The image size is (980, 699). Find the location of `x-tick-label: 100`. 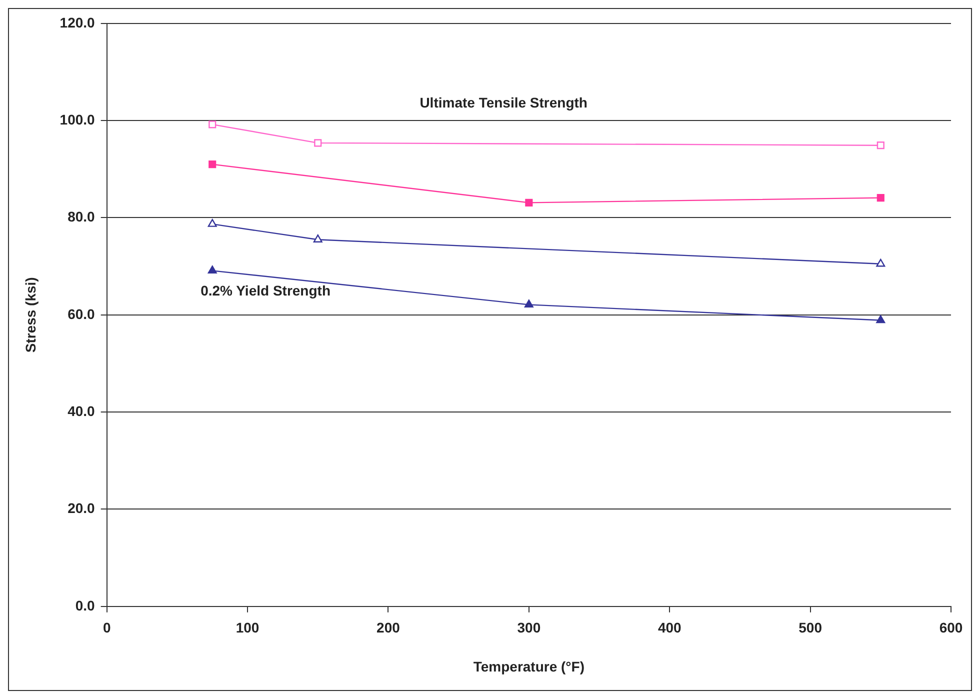

x-tick-label: 100 is located at coordinates (248, 628).